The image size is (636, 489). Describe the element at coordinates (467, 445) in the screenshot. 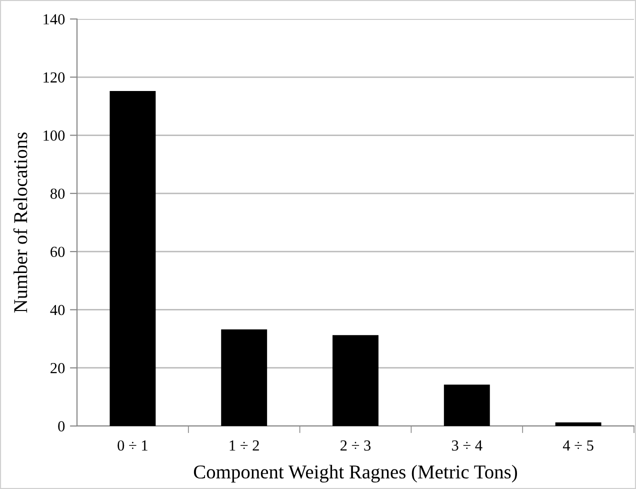

I see `x-tick-label: 3 ÷ 4` at that location.